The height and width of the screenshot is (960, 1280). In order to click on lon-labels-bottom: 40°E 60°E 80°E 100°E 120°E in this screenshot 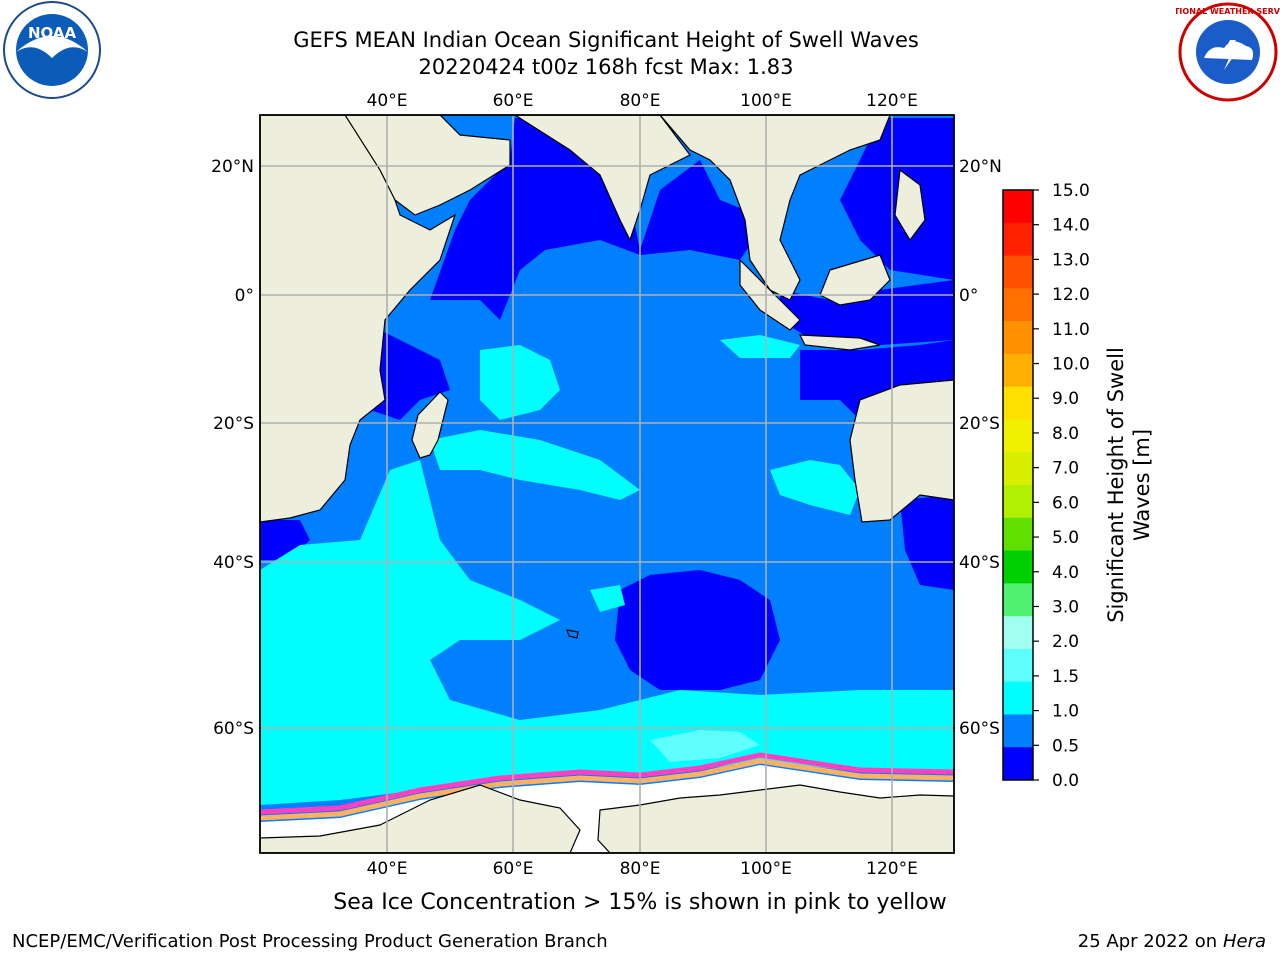, I will do `click(642, 869)`.